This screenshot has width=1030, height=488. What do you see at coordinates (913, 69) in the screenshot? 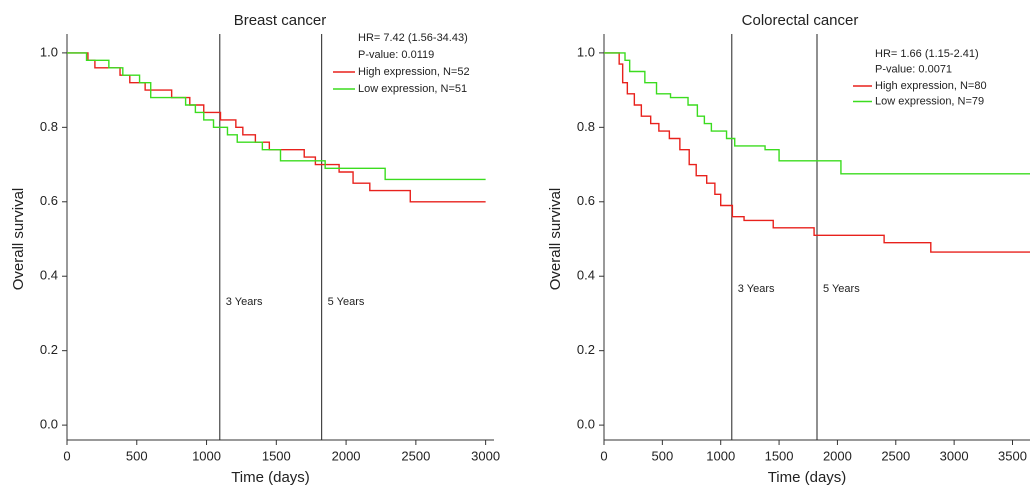
I see `annotation: P-value: 0.0071` at bounding box center [913, 69].